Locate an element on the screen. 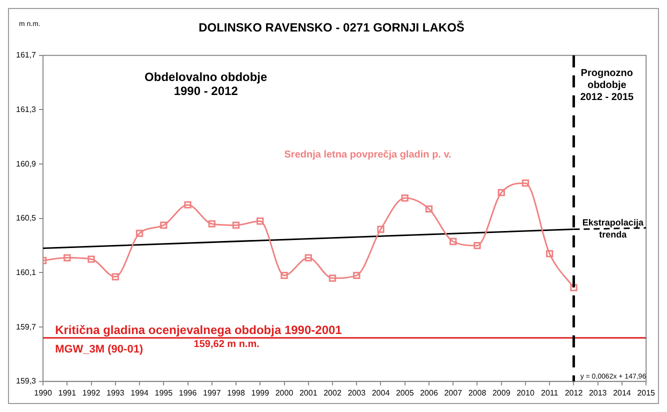  x-tick-label: 2005 is located at coordinates (405, 393).